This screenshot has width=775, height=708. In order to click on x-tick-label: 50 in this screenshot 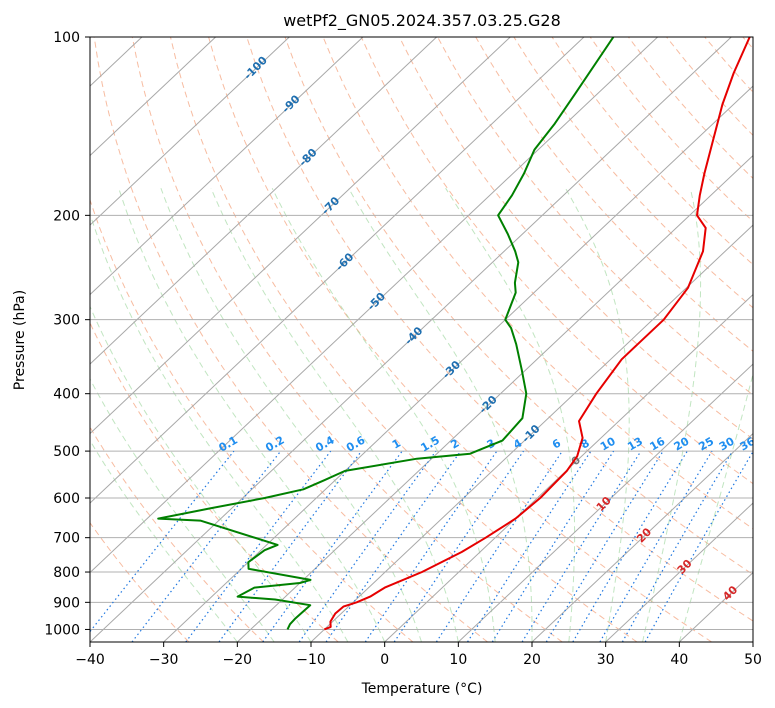, I will do `click(753, 660)`.